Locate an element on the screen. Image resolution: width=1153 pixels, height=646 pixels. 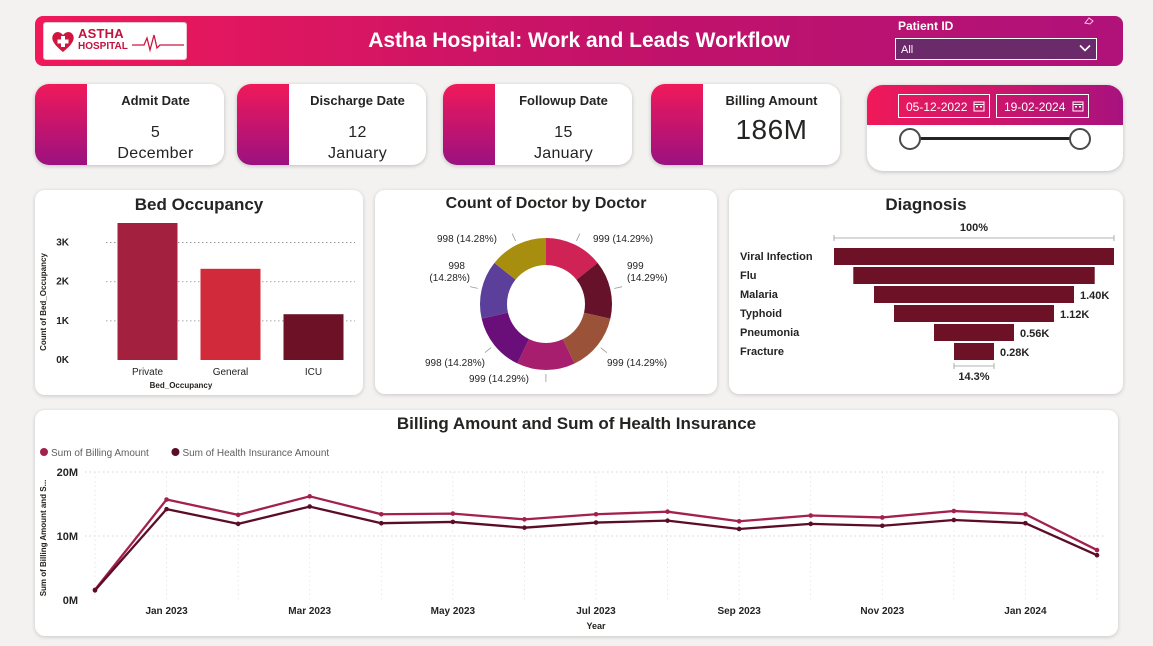
y-tick-label: 0M is located at coordinates (70, 601).